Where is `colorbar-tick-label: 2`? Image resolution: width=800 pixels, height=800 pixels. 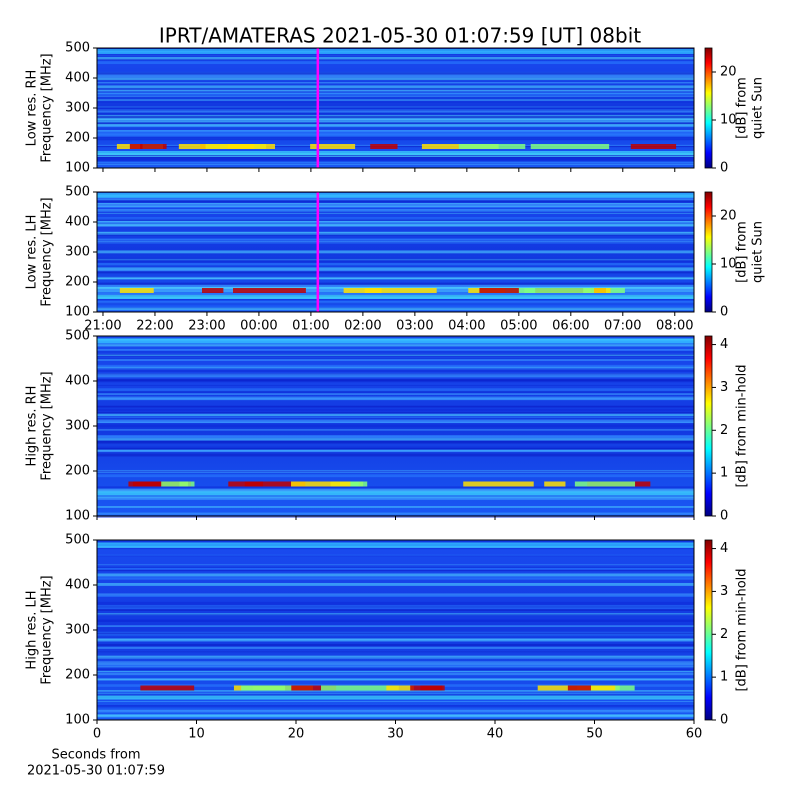 colorbar-tick-label: 2 is located at coordinates (724, 634).